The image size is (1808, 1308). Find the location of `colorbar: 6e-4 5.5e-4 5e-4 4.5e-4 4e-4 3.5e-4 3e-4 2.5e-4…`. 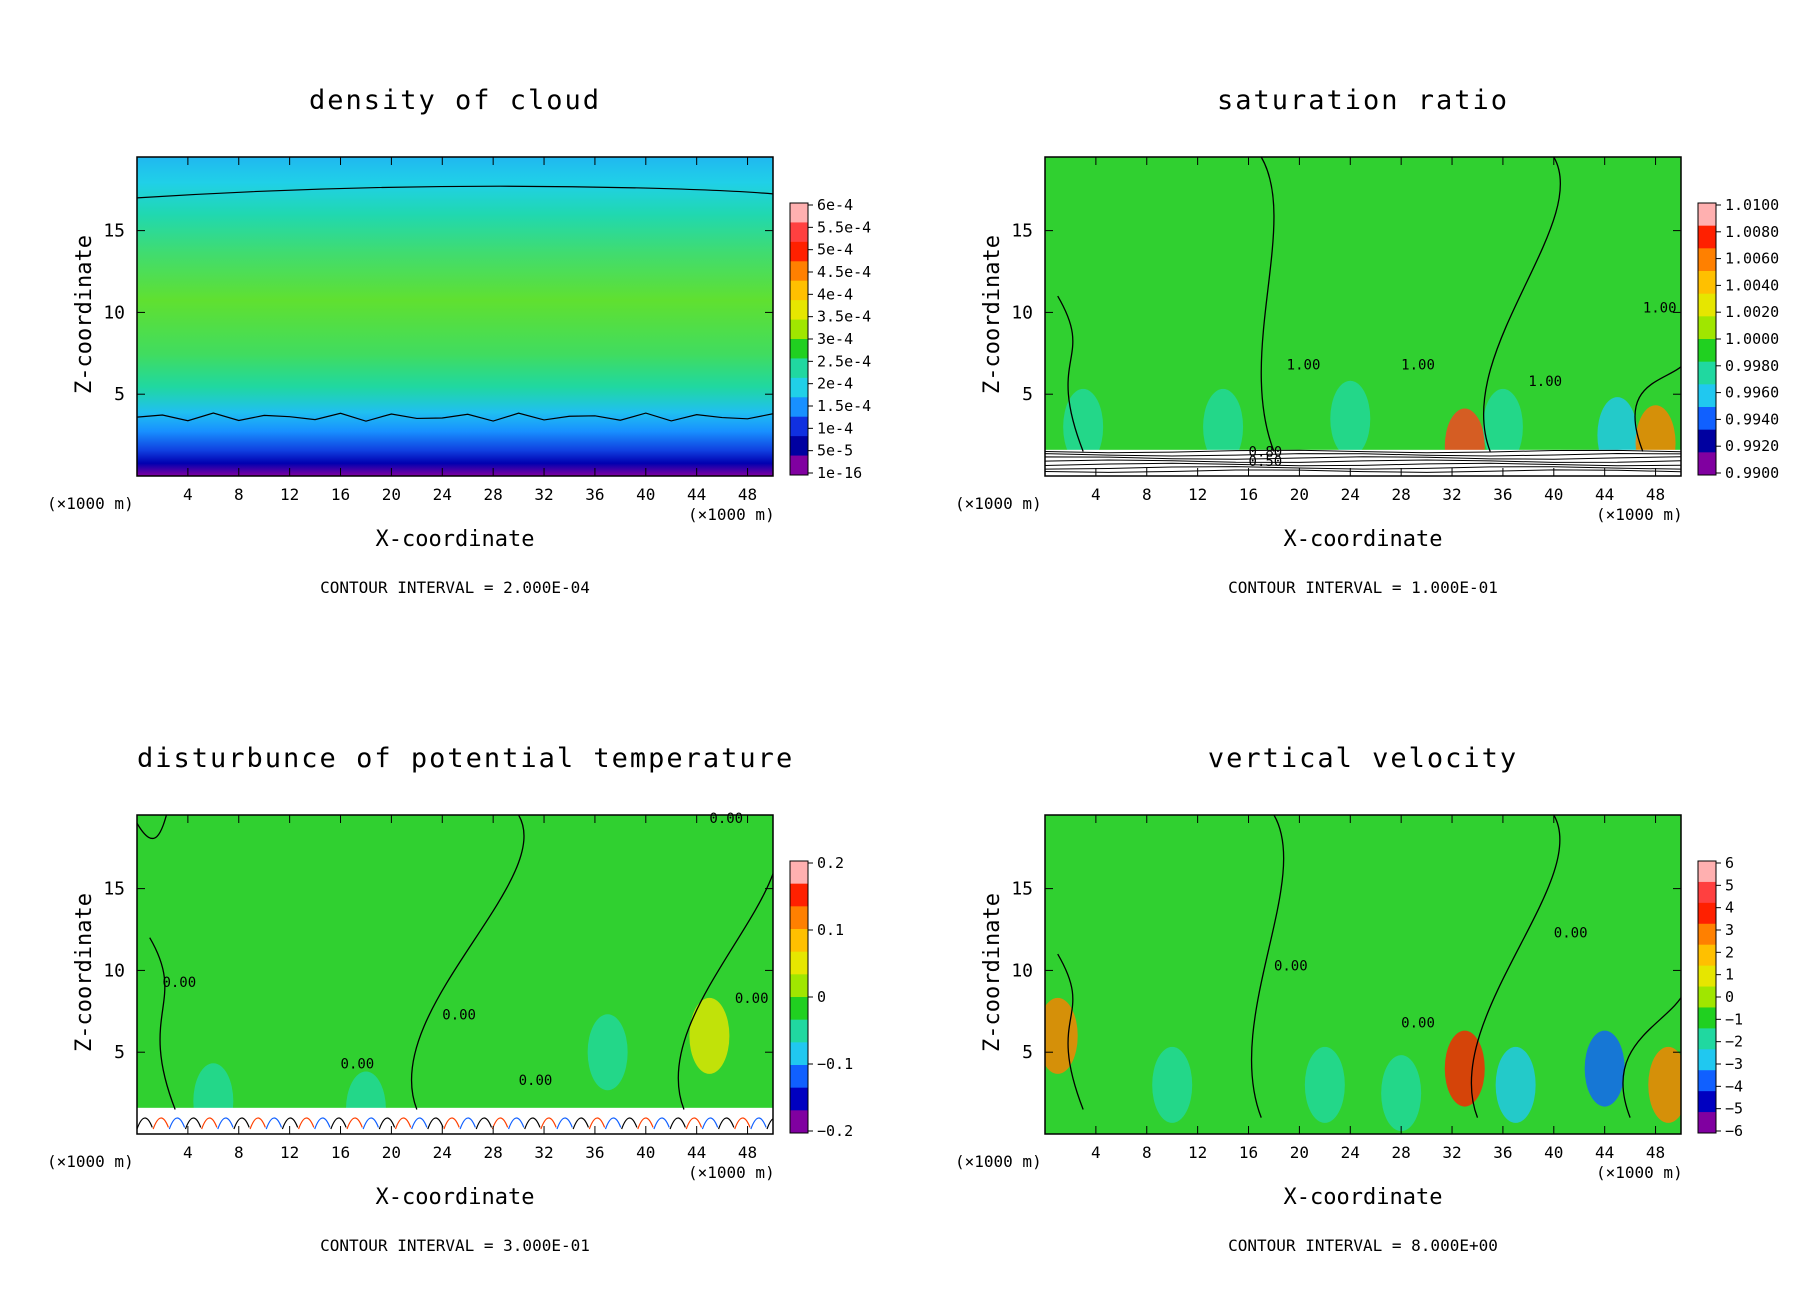

colorbar: 6e-4 5.5e-4 5e-4 4.5e-4 4e-4 3.5e-4 3e-4 2.5e-4… is located at coordinates (830, 339).